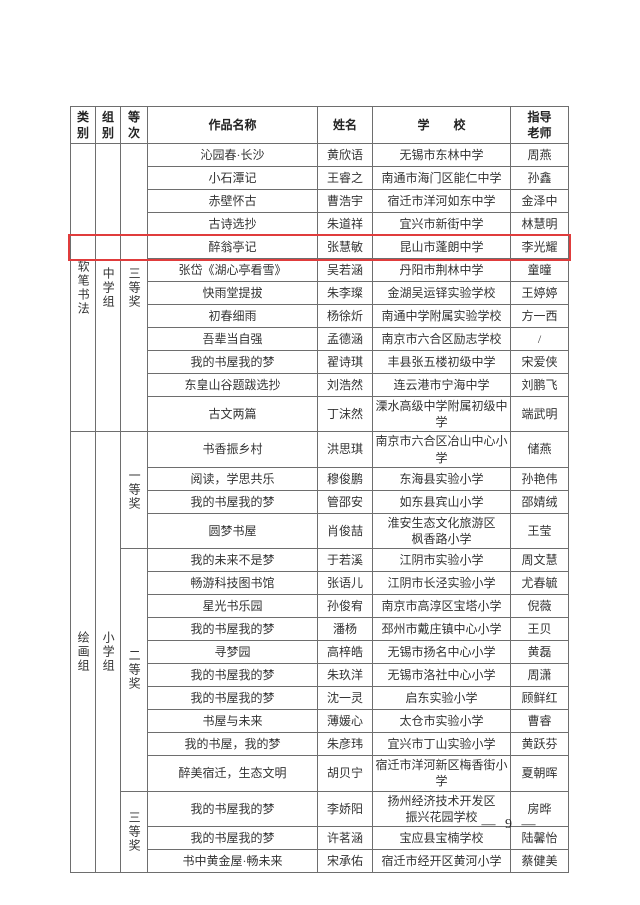 The image size is (640, 905). Describe the element at coordinates (232, 744) in the screenshot. I see `work-title-cell: 我的书屋，我的梦` at that location.